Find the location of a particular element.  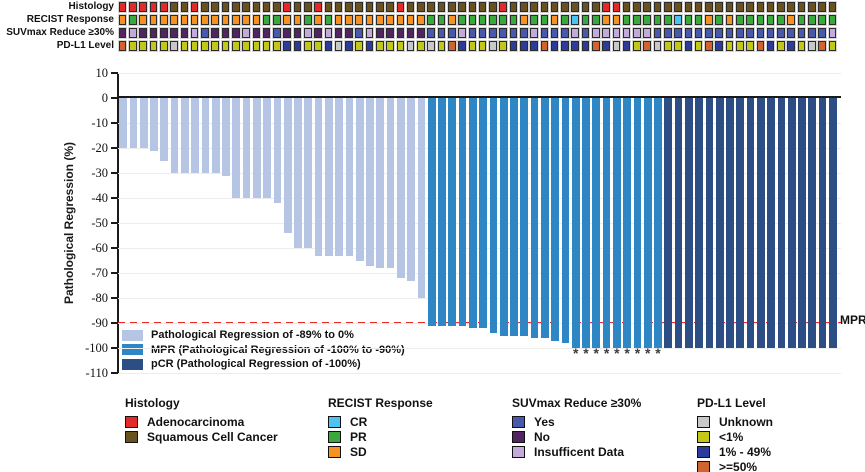

axis-tick-label: -40 is located at coordinates (99, 198).